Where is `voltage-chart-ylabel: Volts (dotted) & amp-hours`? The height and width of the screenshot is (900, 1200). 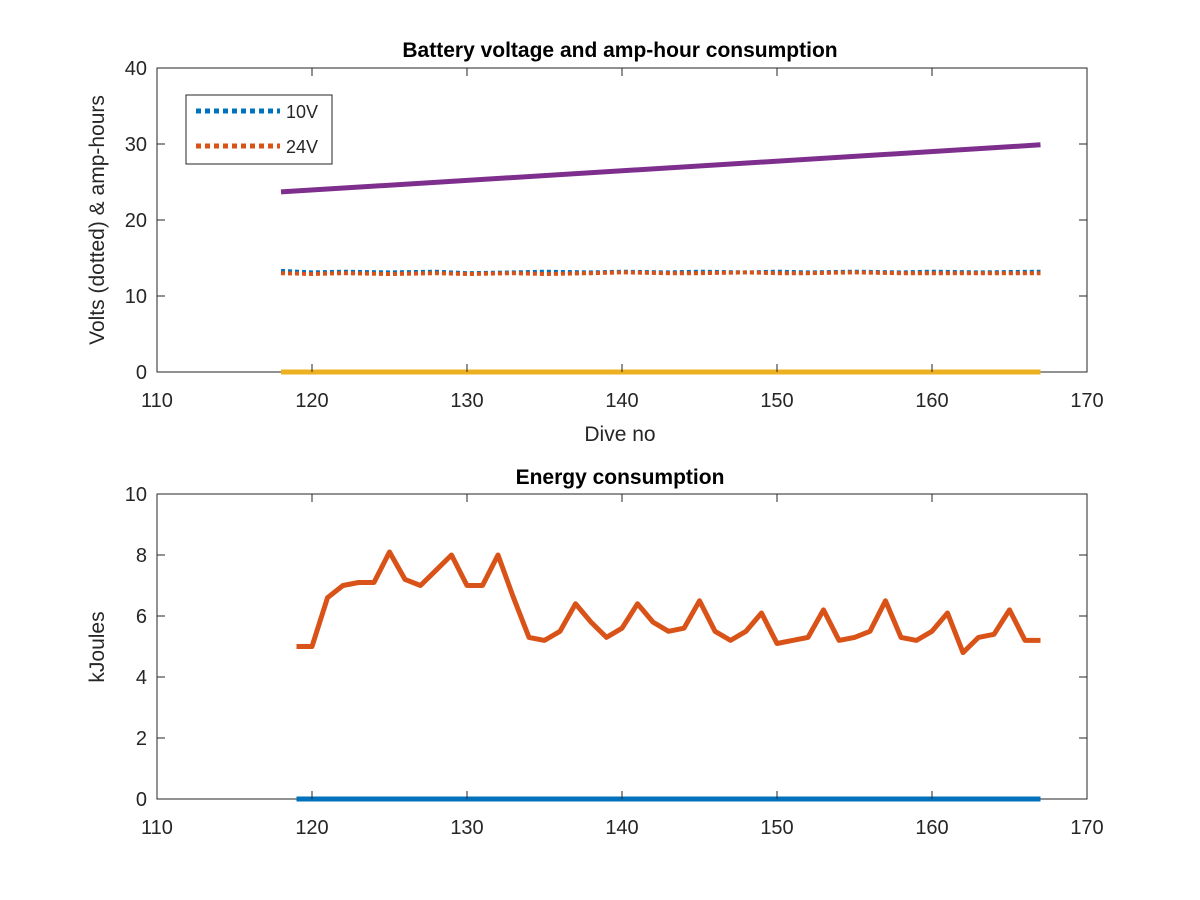 voltage-chart-ylabel: Volts (dotted) & amp-hours is located at coordinates (97, 220).